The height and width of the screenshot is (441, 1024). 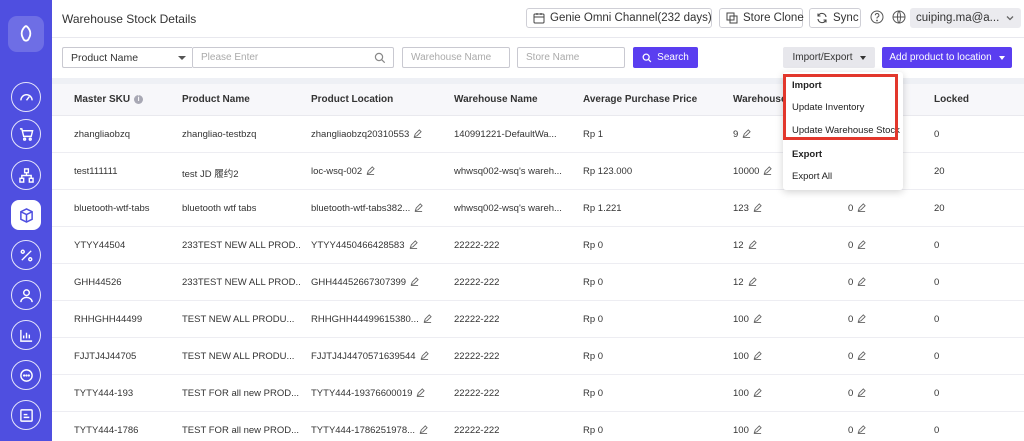 What do you see at coordinates (807, 85) in the screenshot?
I see `import-section-header: Import` at bounding box center [807, 85].